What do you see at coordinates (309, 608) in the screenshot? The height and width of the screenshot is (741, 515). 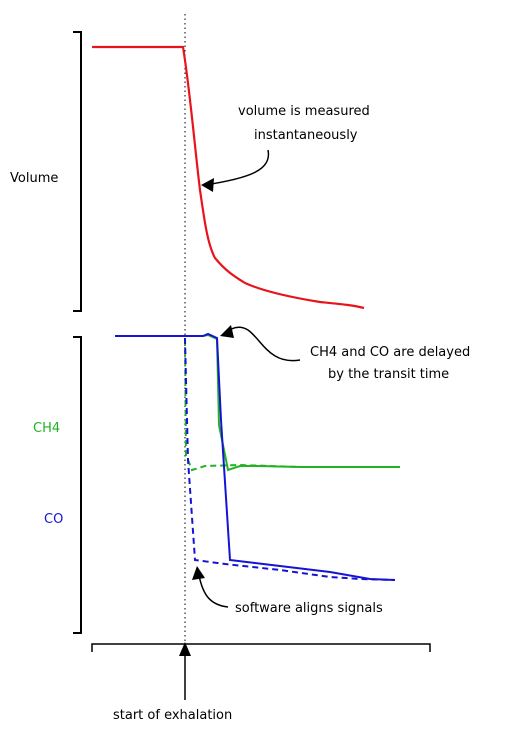 I see `align-annotation: software aligns signals` at bounding box center [309, 608].